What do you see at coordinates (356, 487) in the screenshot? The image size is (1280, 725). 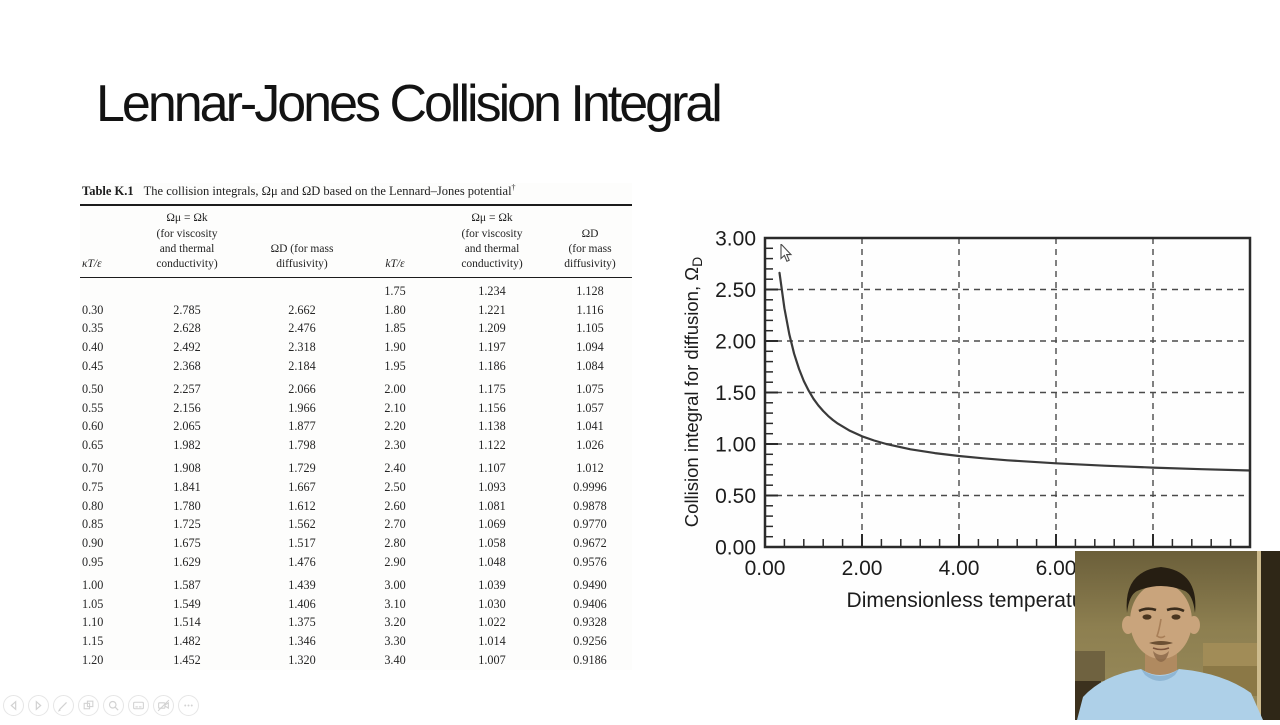 I see `table-row: 0.75 1.841 1.667 2.50 1.093 0.9996` at bounding box center [356, 487].